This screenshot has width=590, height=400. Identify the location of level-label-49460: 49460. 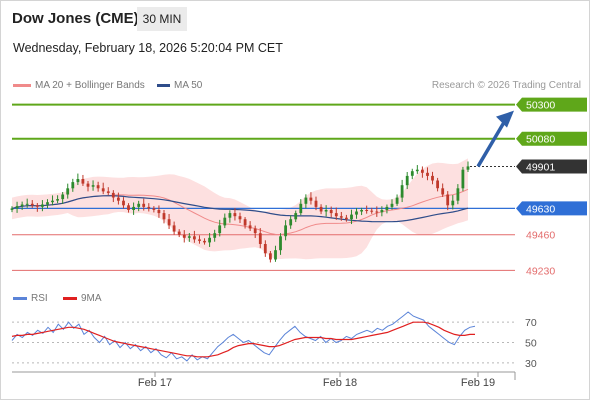
(540, 236).